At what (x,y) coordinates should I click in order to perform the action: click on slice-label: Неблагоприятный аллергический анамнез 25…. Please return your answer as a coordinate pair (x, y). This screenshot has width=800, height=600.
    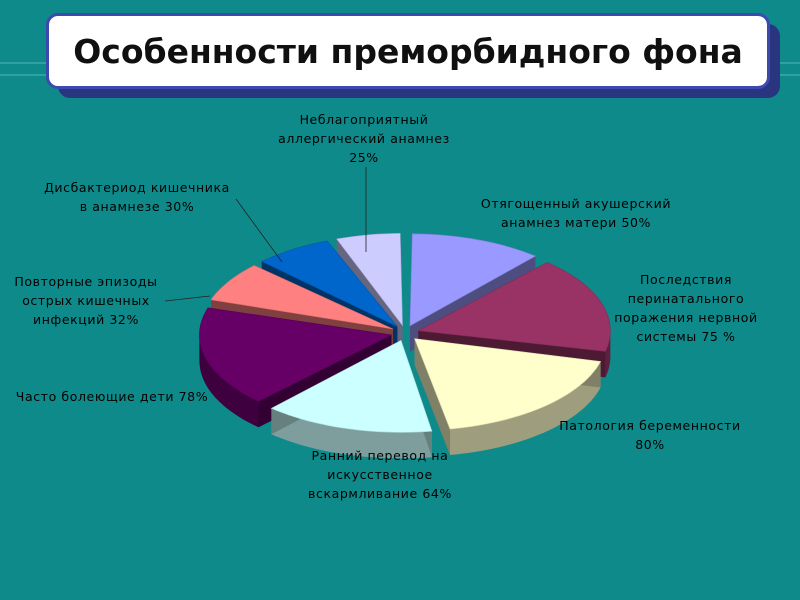
    Looking at the image, I should click on (364, 138).